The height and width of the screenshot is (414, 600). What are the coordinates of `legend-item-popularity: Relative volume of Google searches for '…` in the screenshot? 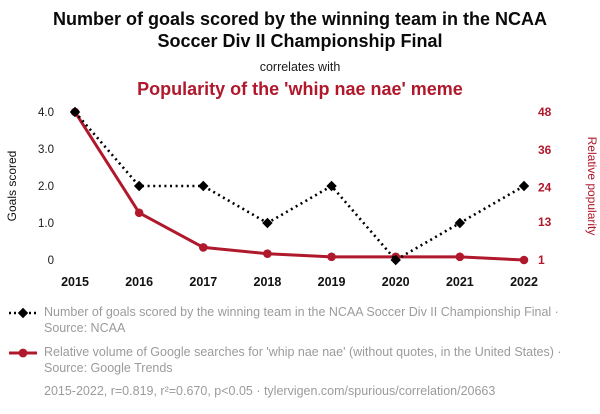 It's located at (299, 360).